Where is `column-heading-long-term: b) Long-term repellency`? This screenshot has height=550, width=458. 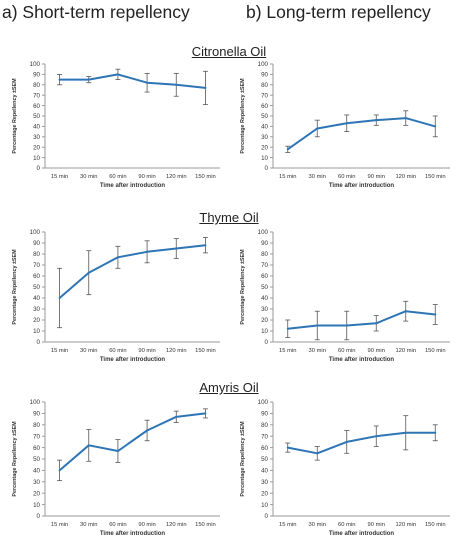 column-heading-long-term: b) Long-term repellency is located at coordinates (338, 12).